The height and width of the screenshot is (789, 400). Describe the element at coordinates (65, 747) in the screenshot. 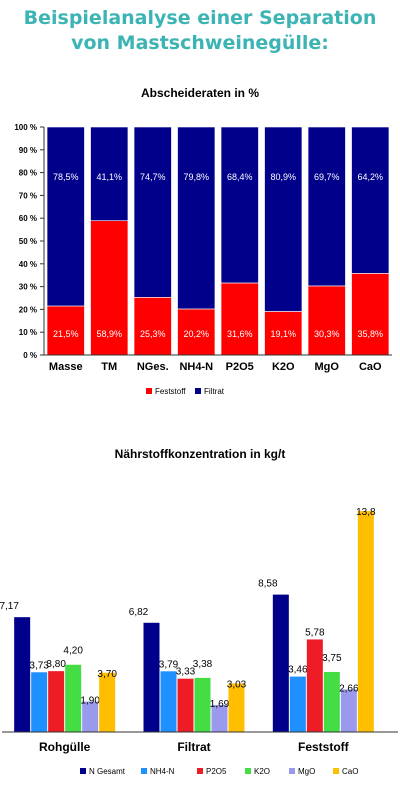

I see `x-category-label: Rohgülle` at that location.